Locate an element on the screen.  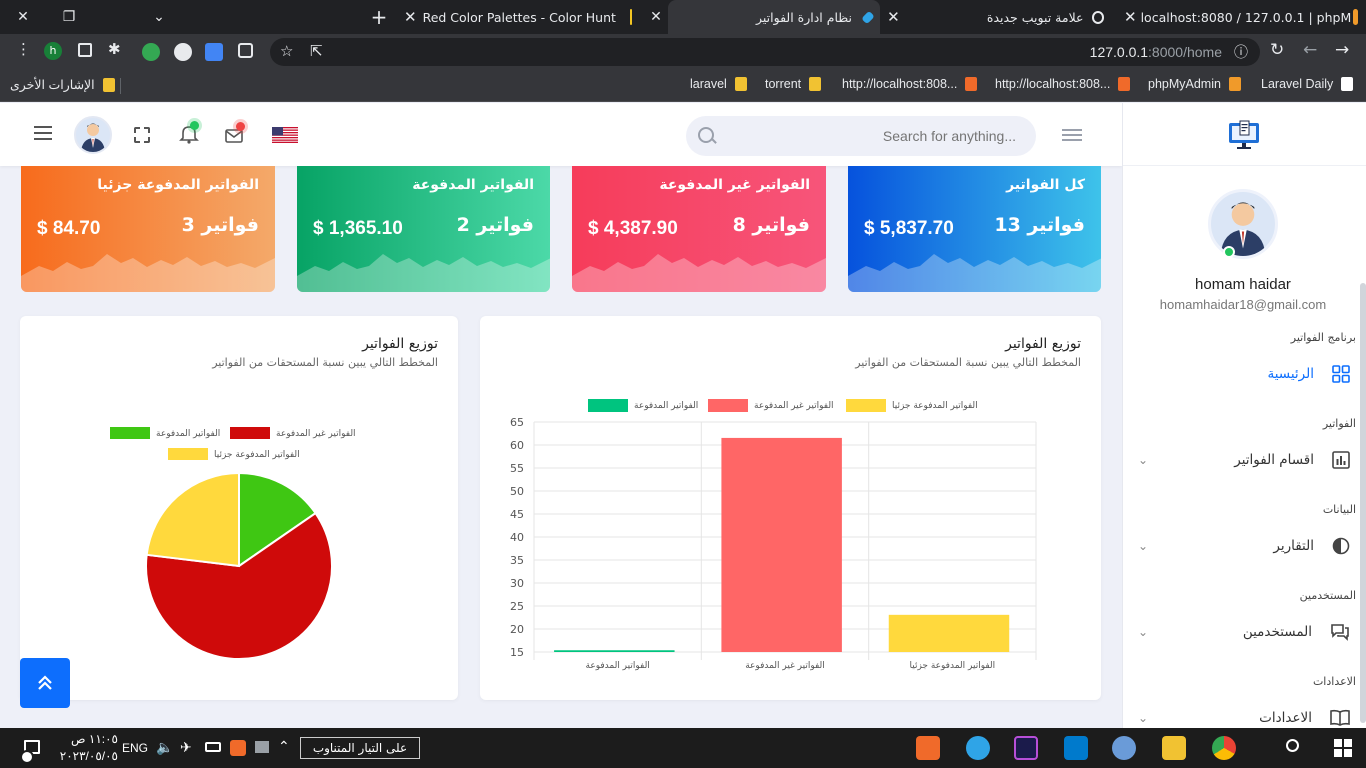
card-amount: $ 5,837.70 is located at coordinates (909, 228).